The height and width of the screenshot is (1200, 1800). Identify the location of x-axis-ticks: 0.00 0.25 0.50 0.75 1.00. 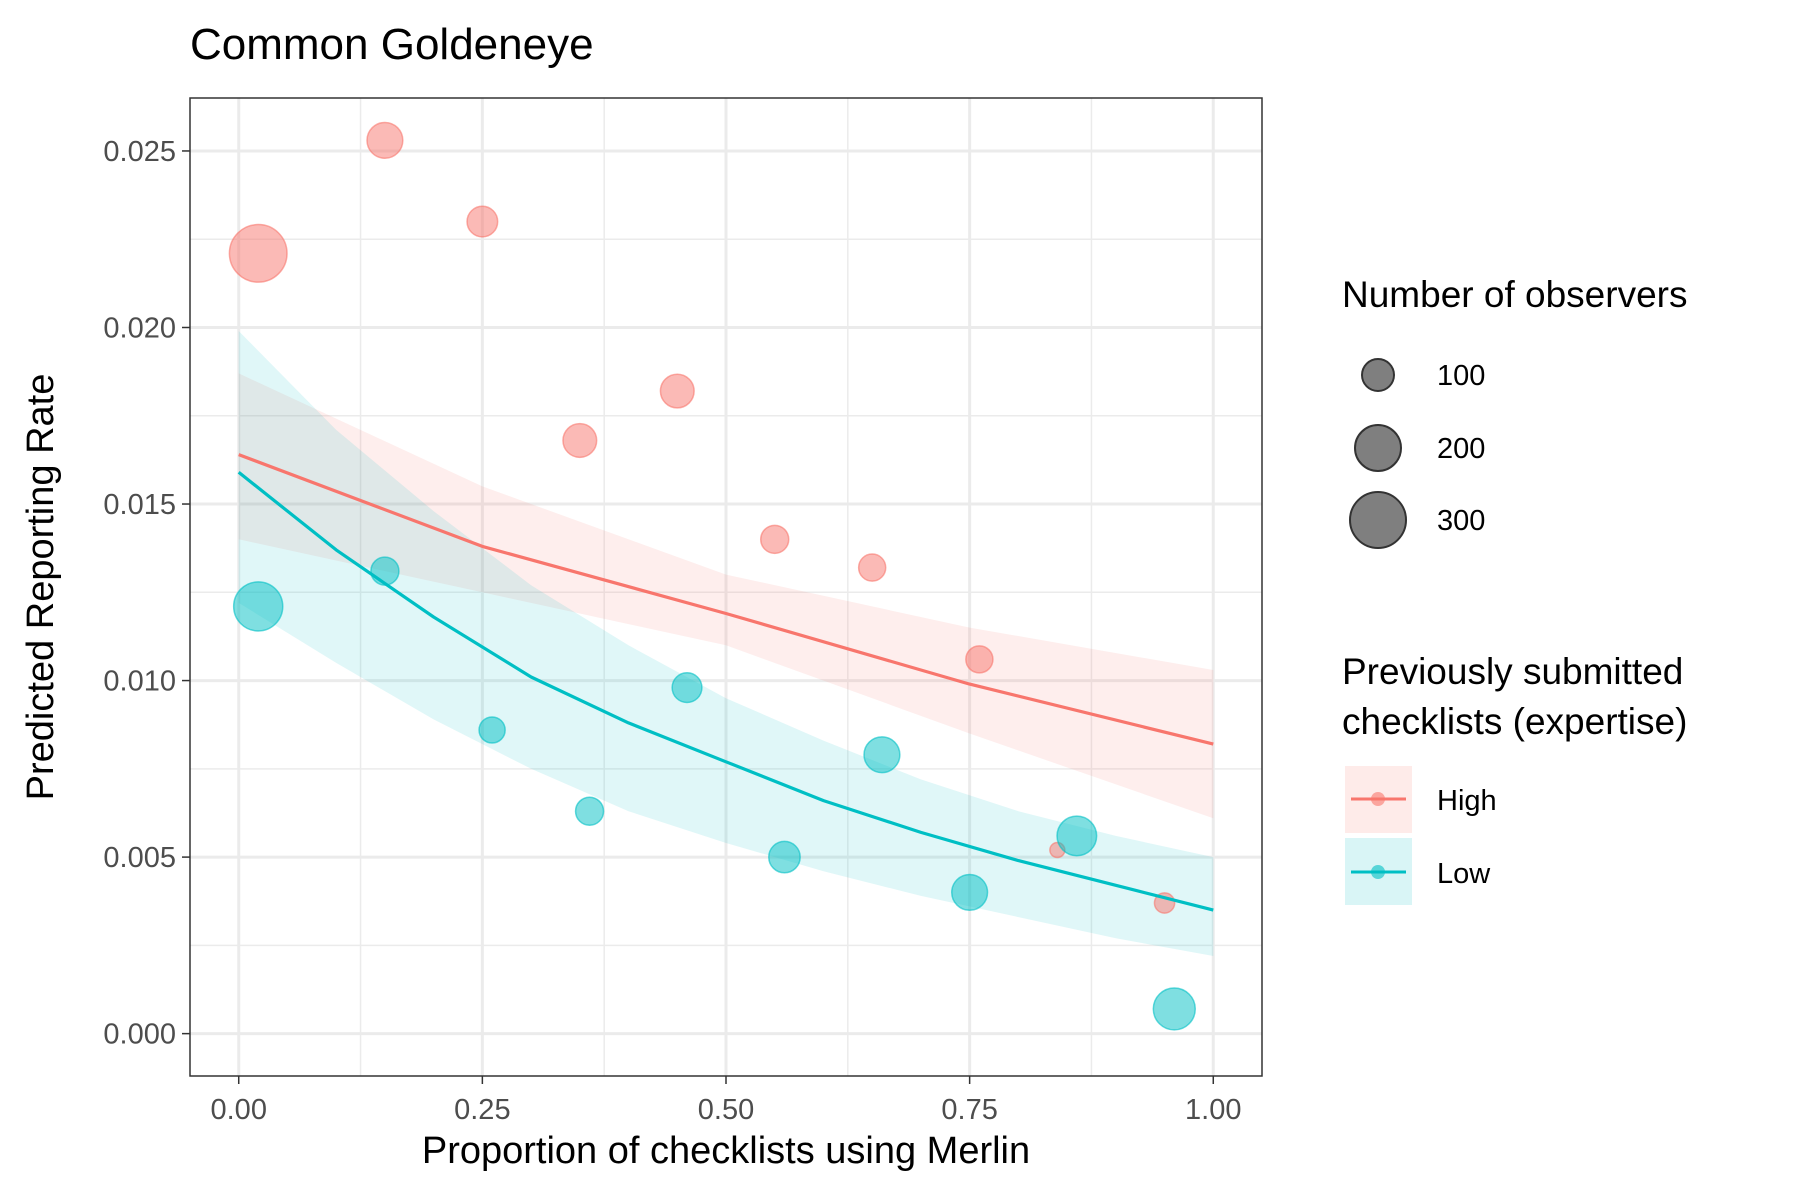
(726, 1101).